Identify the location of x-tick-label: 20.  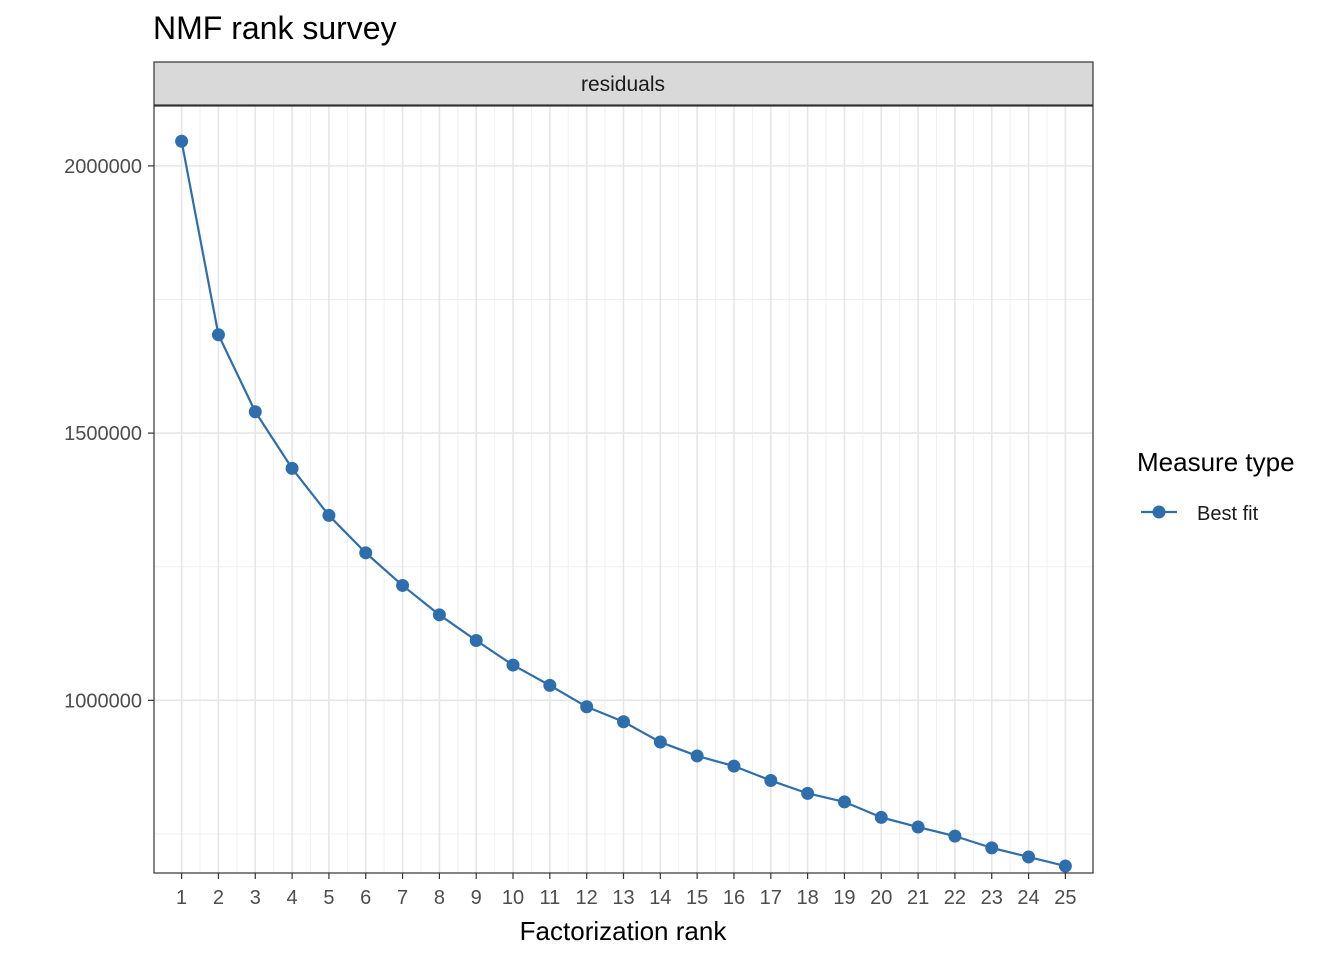
(881, 898).